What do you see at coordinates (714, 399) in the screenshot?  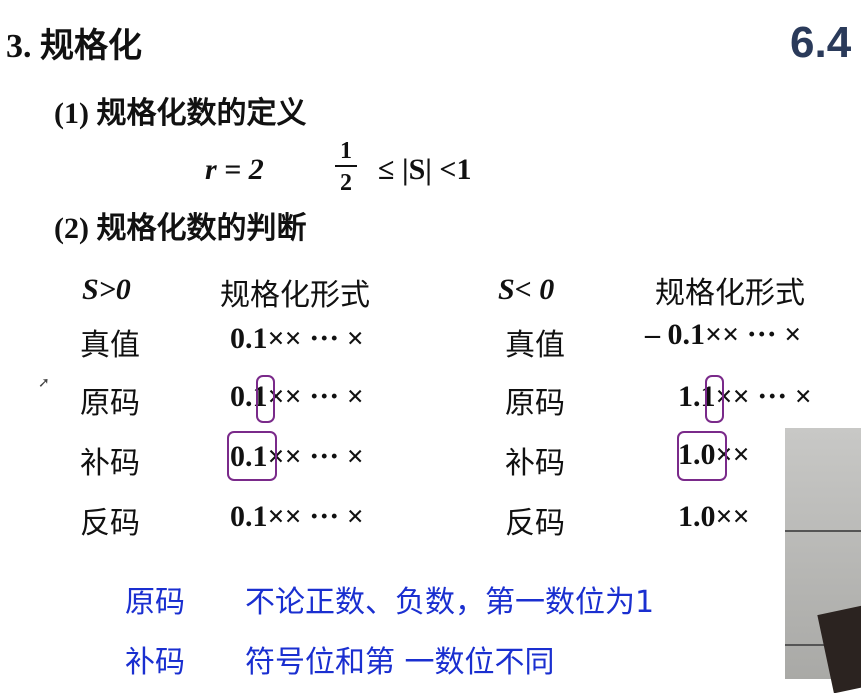 I see `highlight-box-neg-first-digit` at bounding box center [714, 399].